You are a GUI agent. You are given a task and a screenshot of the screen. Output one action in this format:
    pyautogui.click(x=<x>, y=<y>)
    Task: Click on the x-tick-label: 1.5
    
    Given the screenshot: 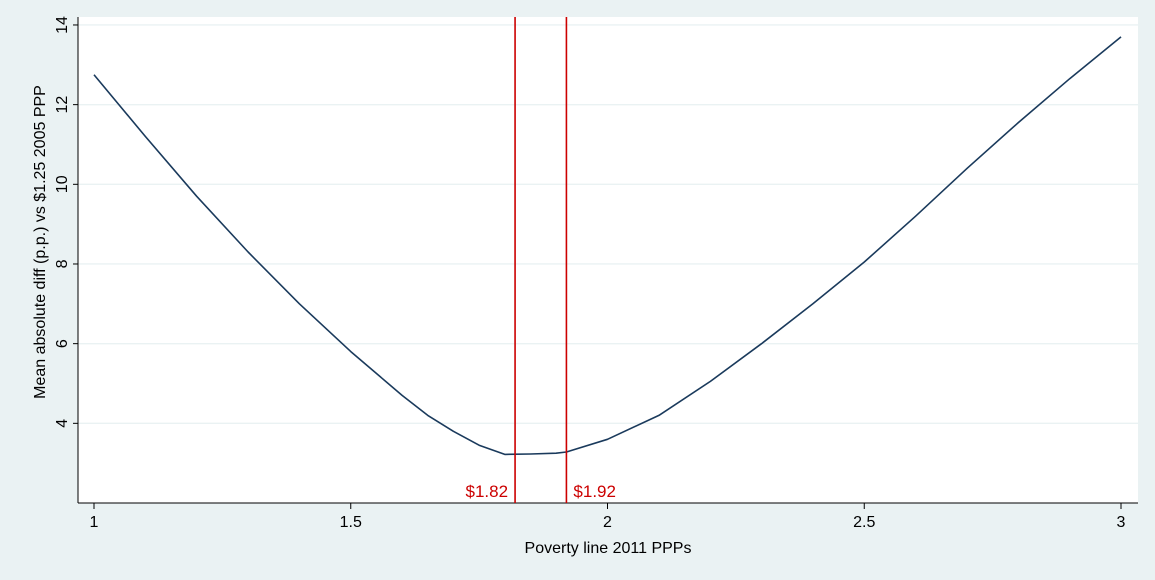 What is the action you would take?
    pyautogui.click(x=351, y=522)
    